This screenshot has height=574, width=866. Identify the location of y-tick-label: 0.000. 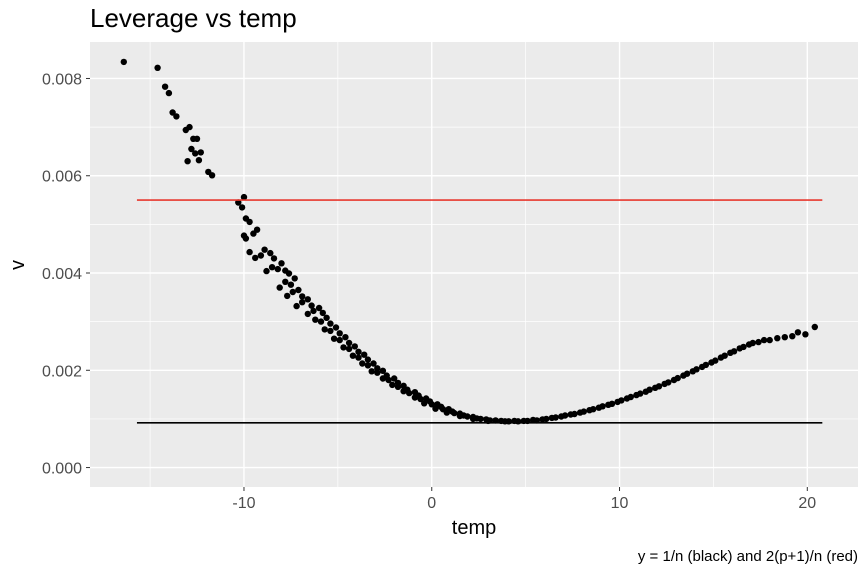
(62, 469).